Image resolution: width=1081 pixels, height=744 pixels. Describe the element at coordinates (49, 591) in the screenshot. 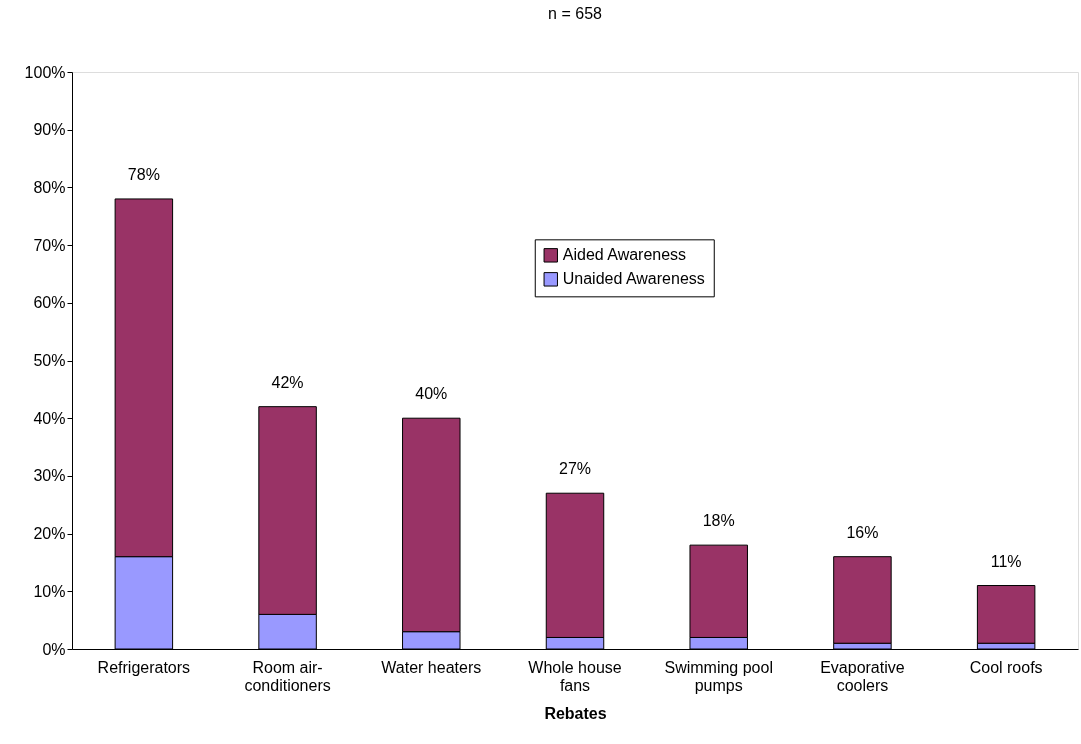

I see `y-tick-label: 10%` at that location.